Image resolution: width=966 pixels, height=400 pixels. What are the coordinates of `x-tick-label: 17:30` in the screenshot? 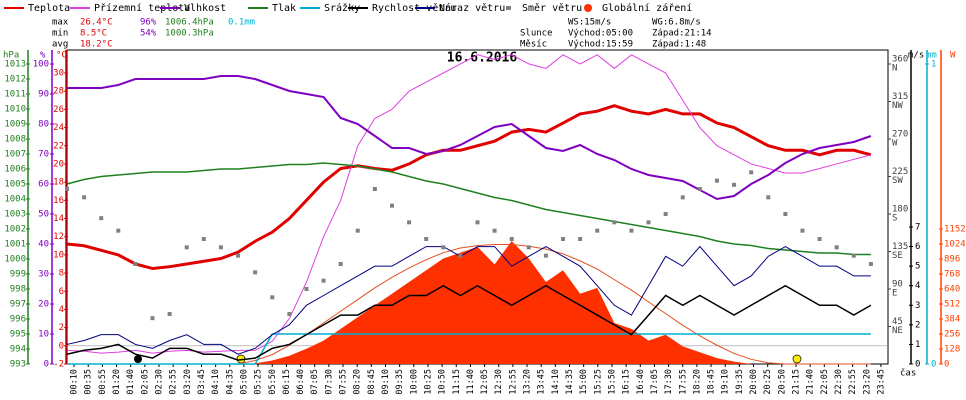 It's located at (669, 382).